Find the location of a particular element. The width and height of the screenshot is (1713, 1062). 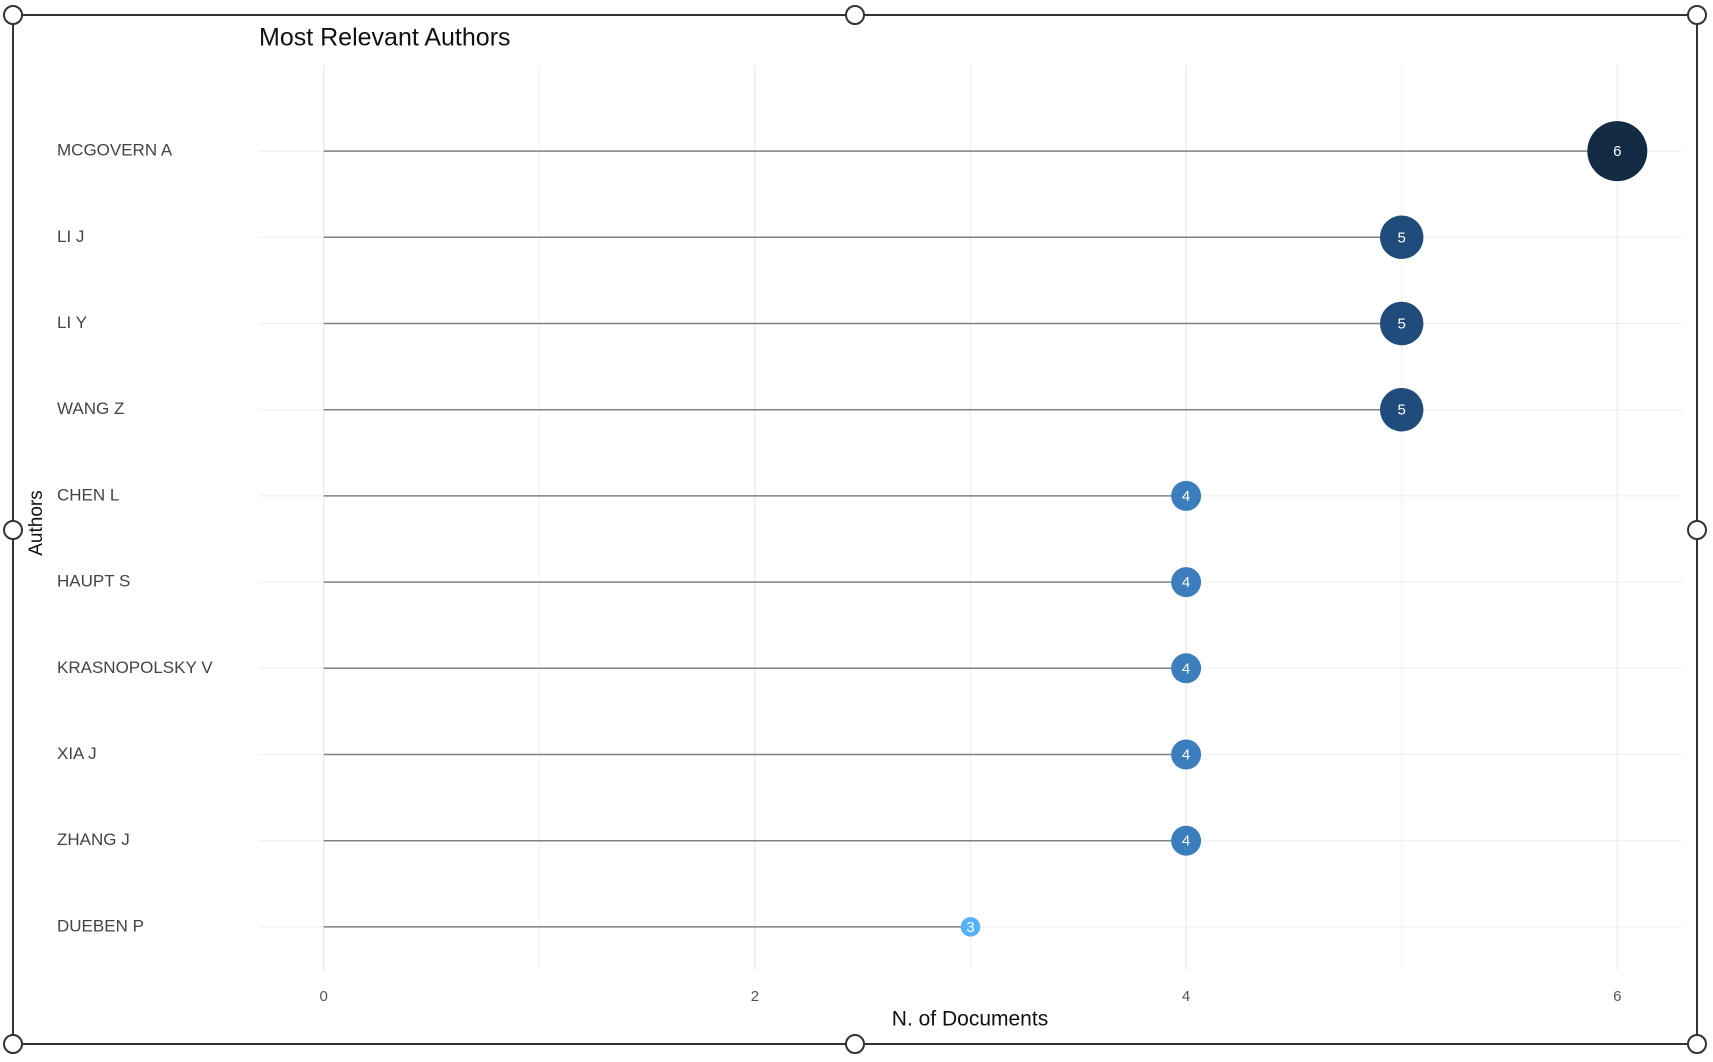

x-tick-label: 0 is located at coordinates (324, 996).